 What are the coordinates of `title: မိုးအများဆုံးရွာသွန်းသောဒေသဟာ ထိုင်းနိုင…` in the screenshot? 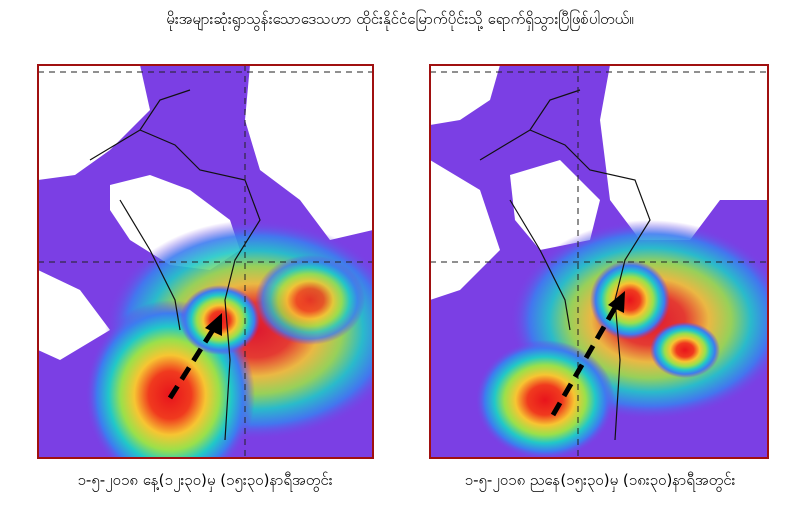 It's located at (399, 20).